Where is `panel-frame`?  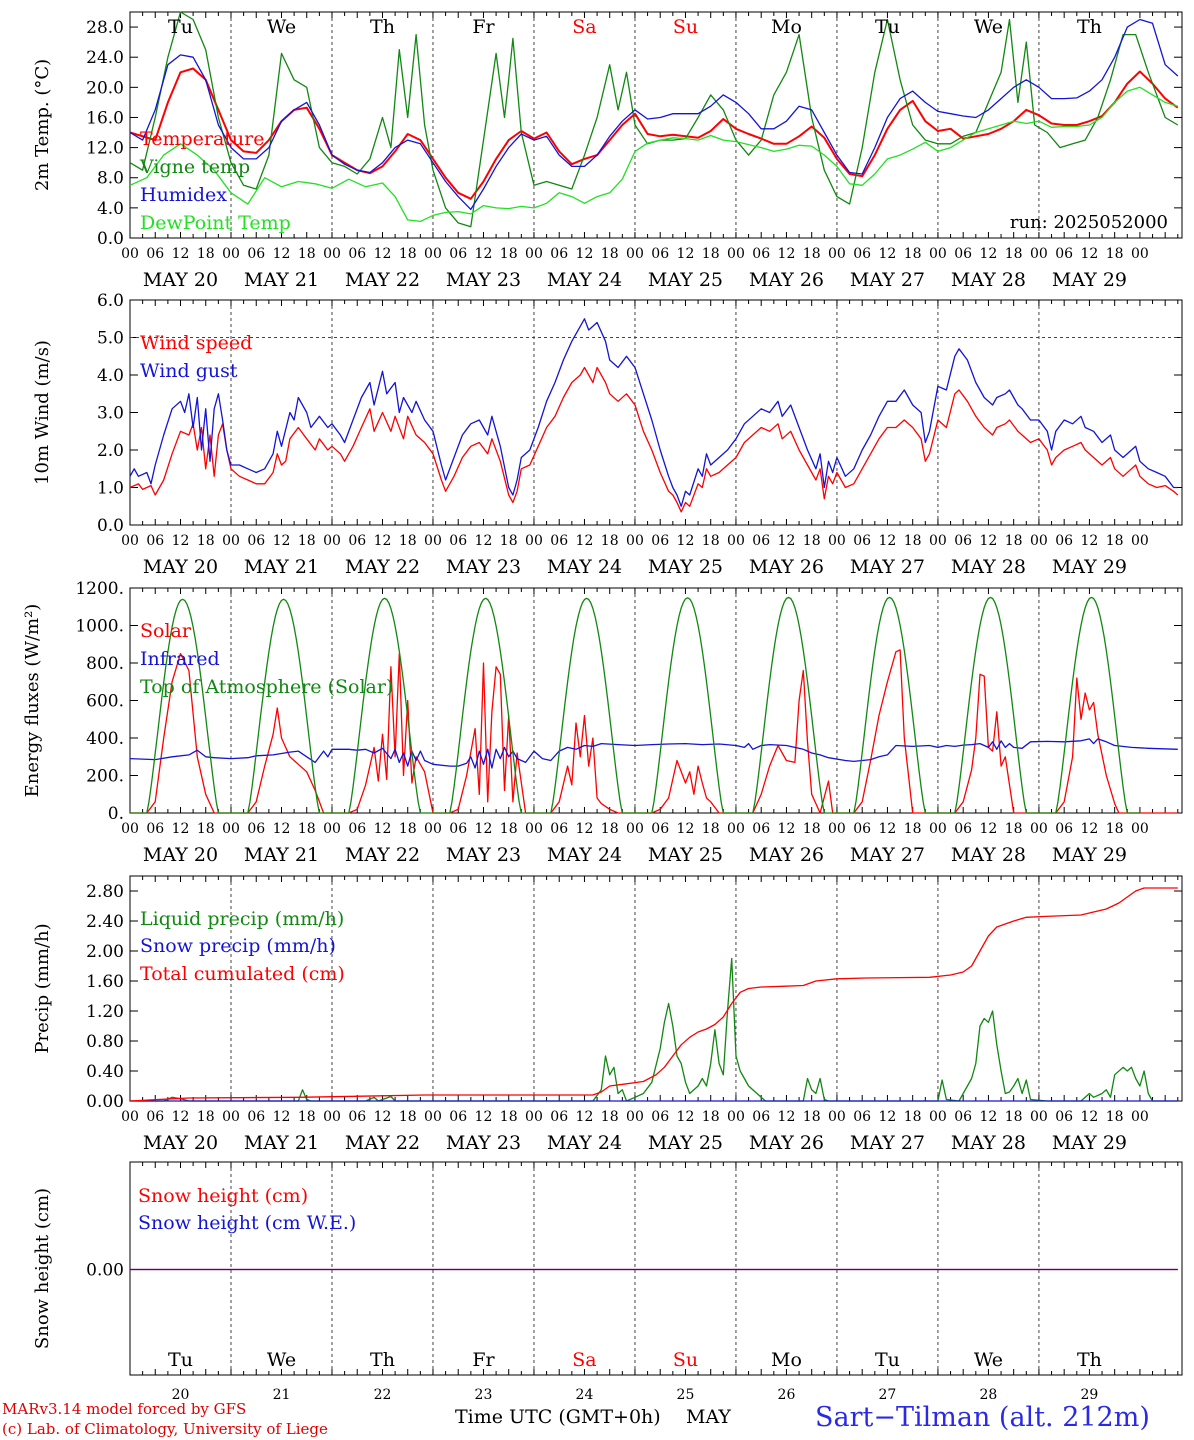
panel-frame is located at coordinates (656, 700).